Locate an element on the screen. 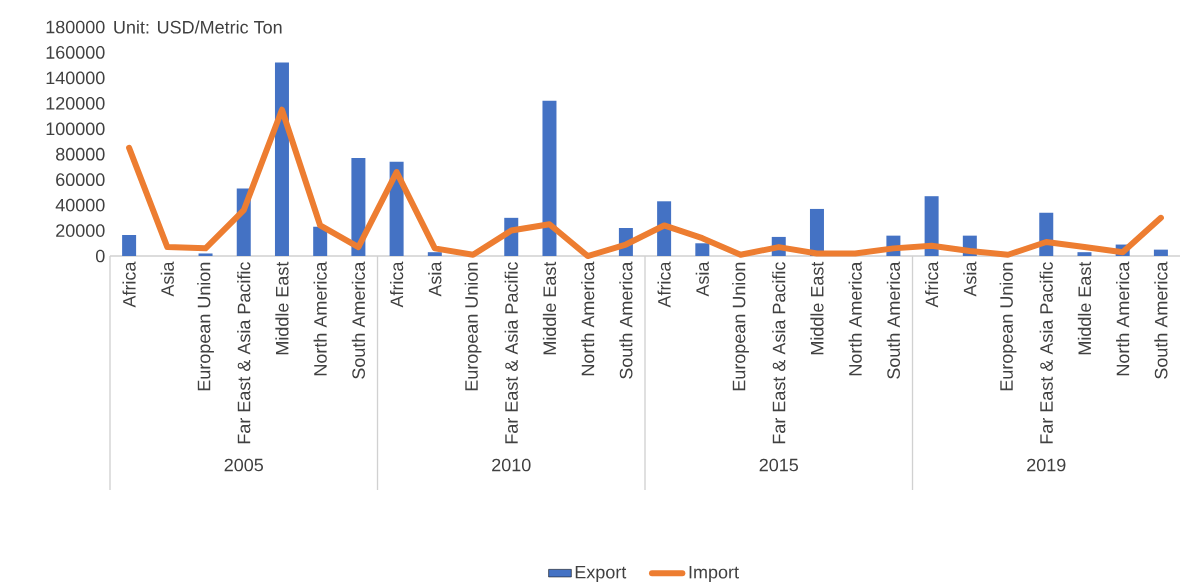 This screenshot has height=586, width=1185. y-tick-label: 140000 is located at coordinates (75, 78).